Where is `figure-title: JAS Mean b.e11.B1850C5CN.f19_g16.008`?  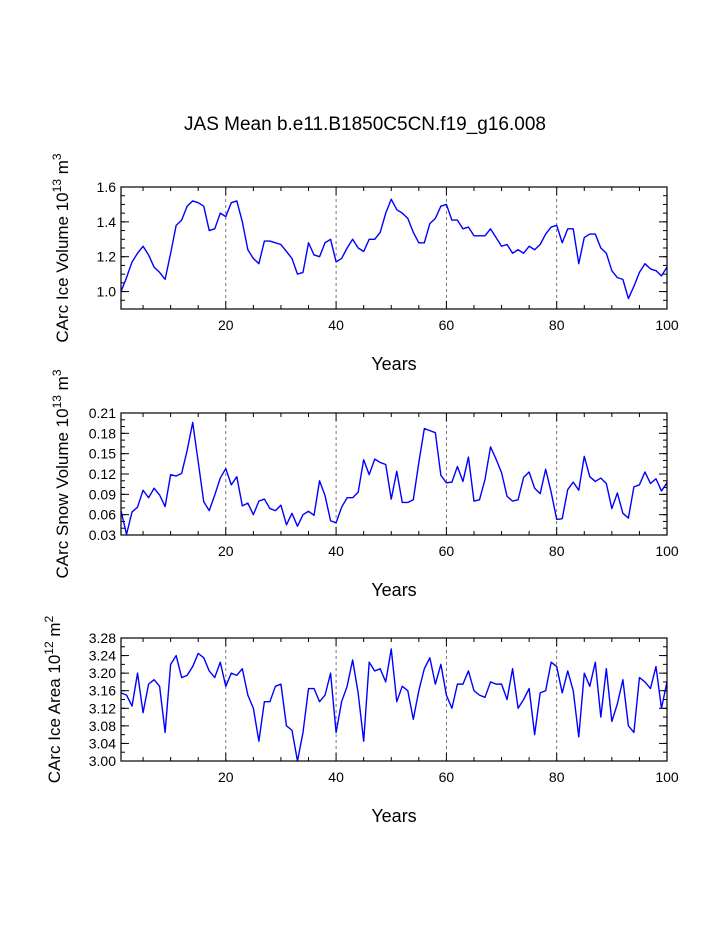 figure-title: JAS Mean b.e11.B1850C5CN.f19_g16.008 is located at coordinates (365, 124).